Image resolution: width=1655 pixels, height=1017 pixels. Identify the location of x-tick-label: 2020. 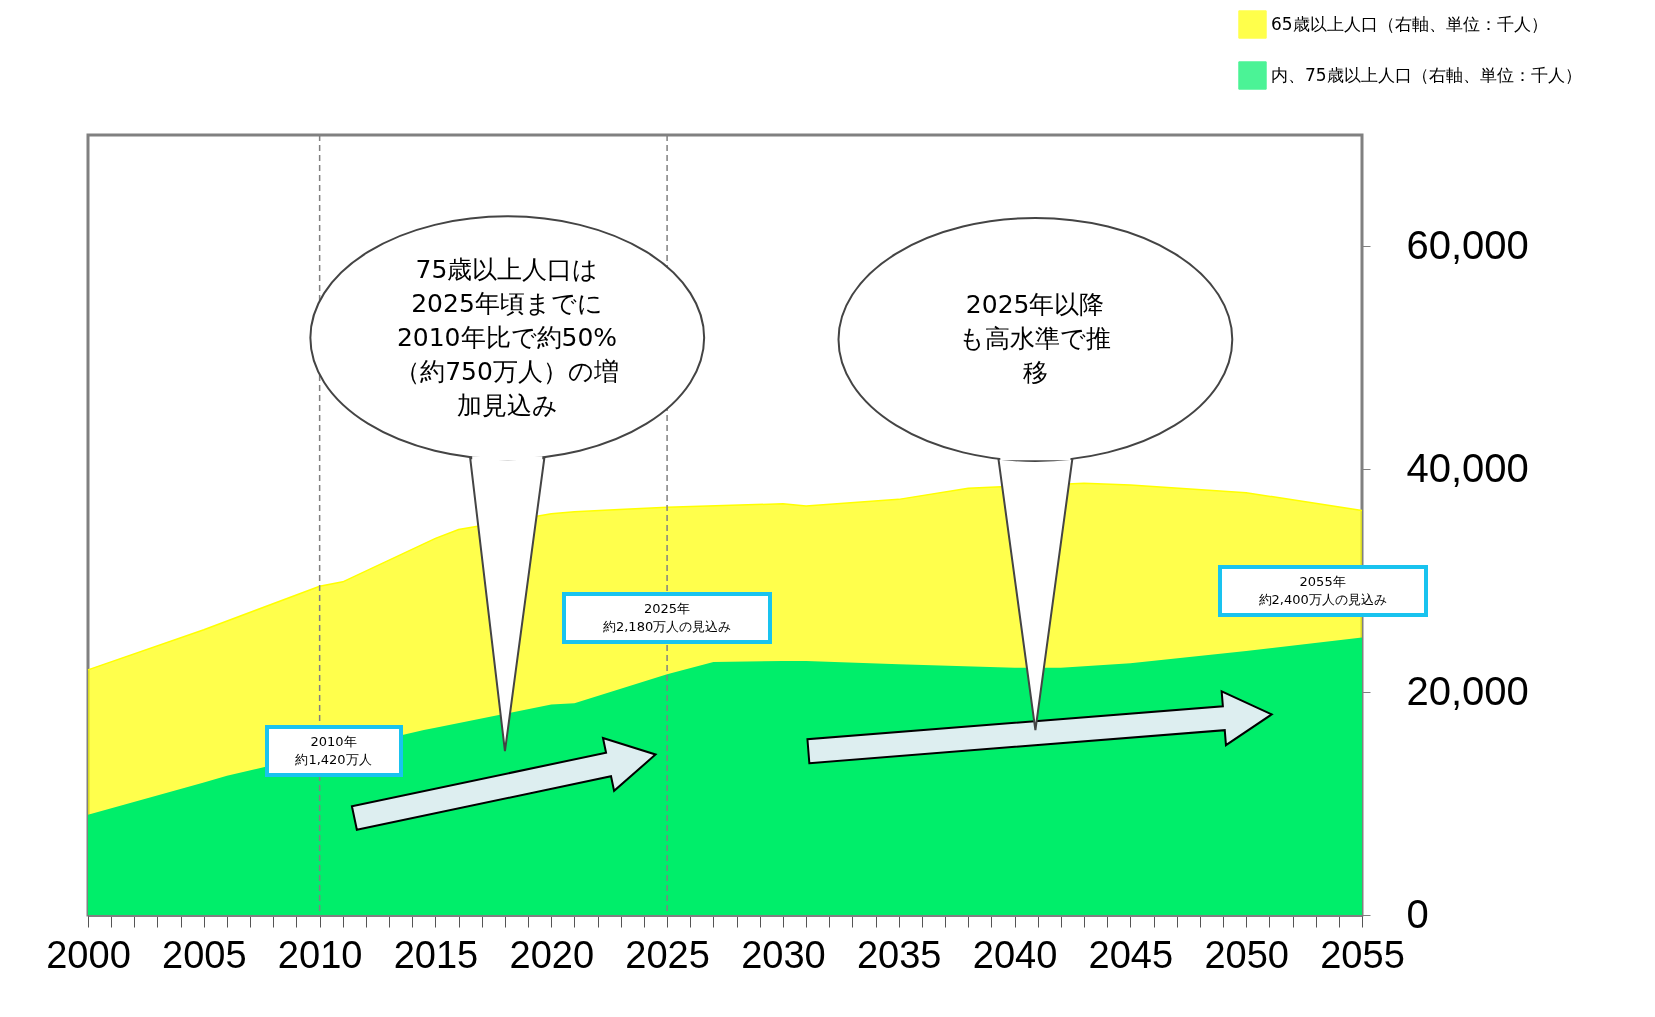
(552, 954).